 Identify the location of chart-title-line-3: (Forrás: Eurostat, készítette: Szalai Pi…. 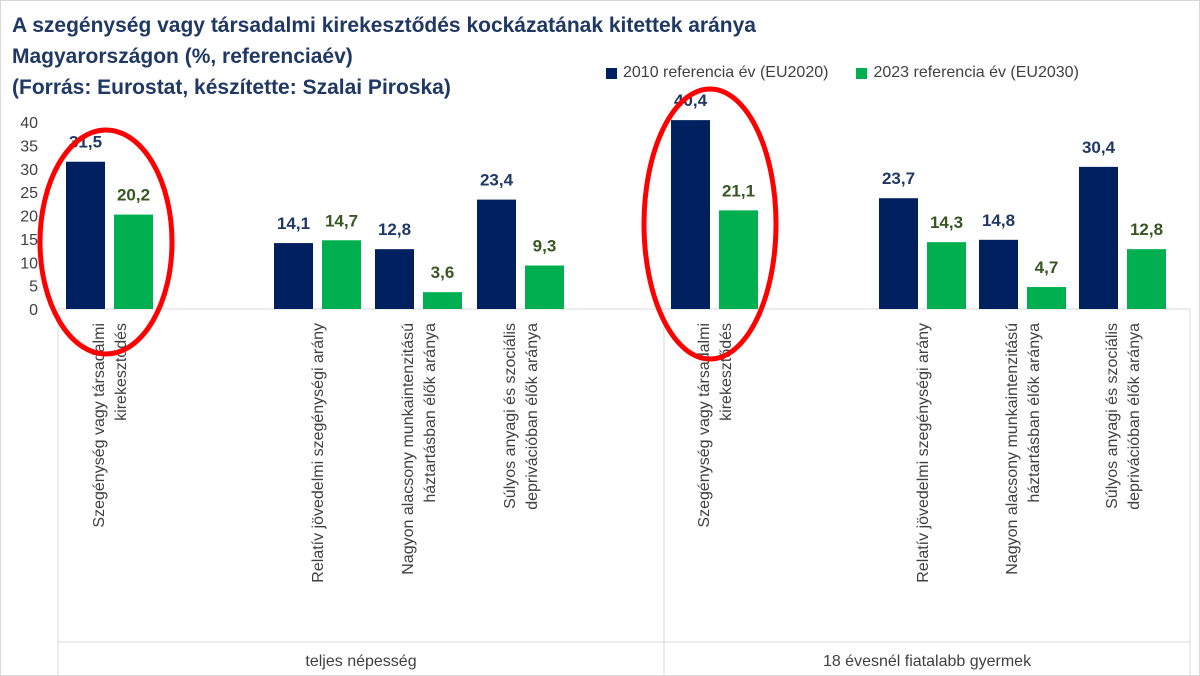
(231, 87).